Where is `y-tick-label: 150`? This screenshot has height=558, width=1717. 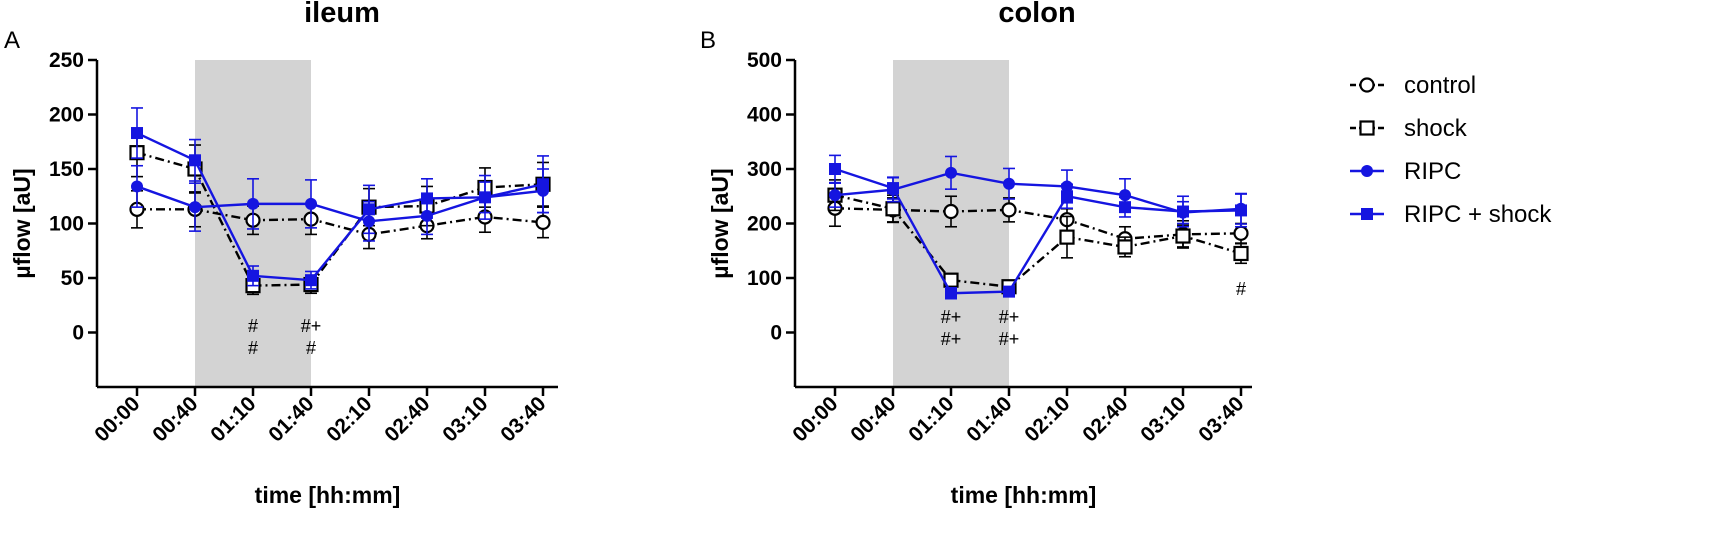
y-tick-label: 150 is located at coordinates (66, 169).